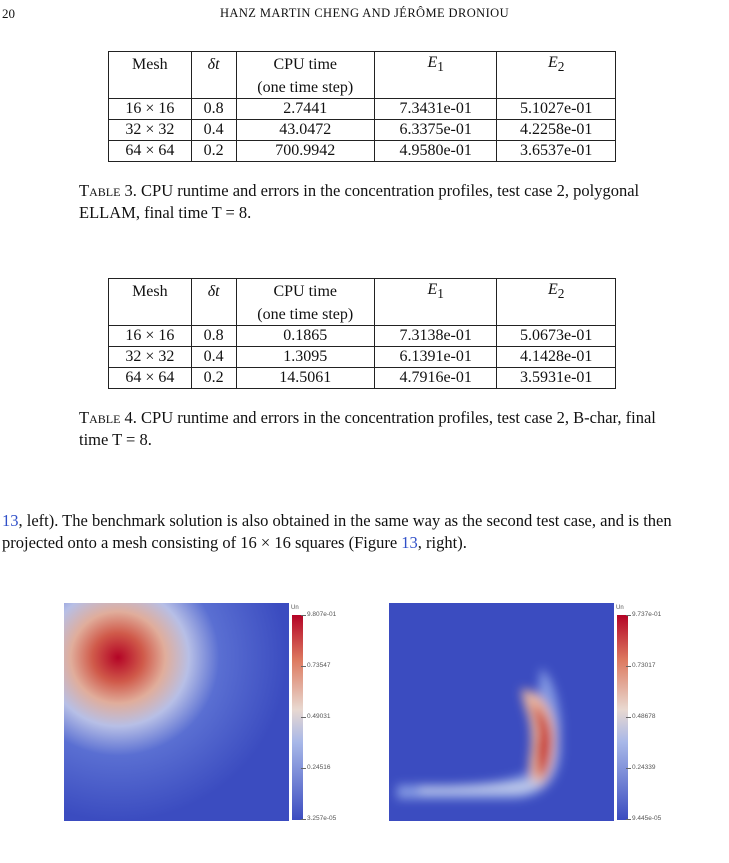 Image resolution: width=729 pixels, height=863 pixels. What do you see at coordinates (622, 717) in the screenshot?
I see `colorbar-right` at bounding box center [622, 717].